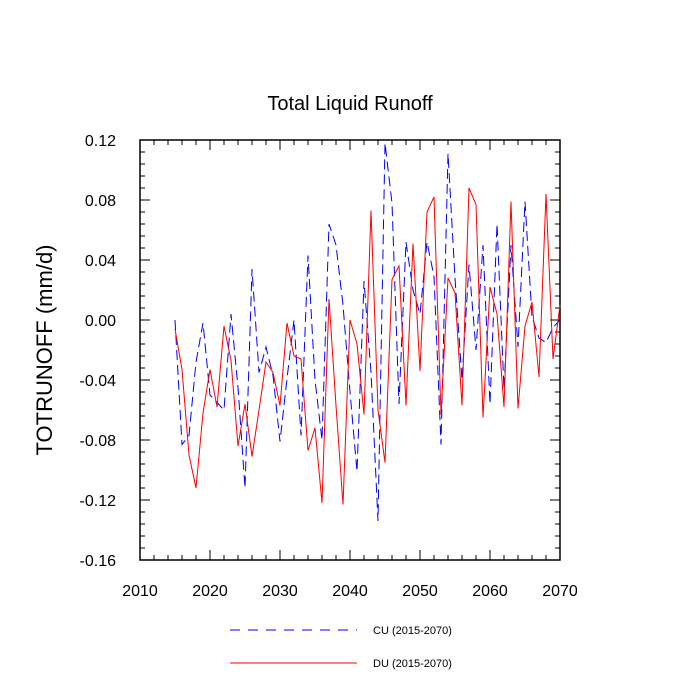 This screenshot has width=700, height=700. I want to click on x-tick-label: 2070, so click(560, 591).